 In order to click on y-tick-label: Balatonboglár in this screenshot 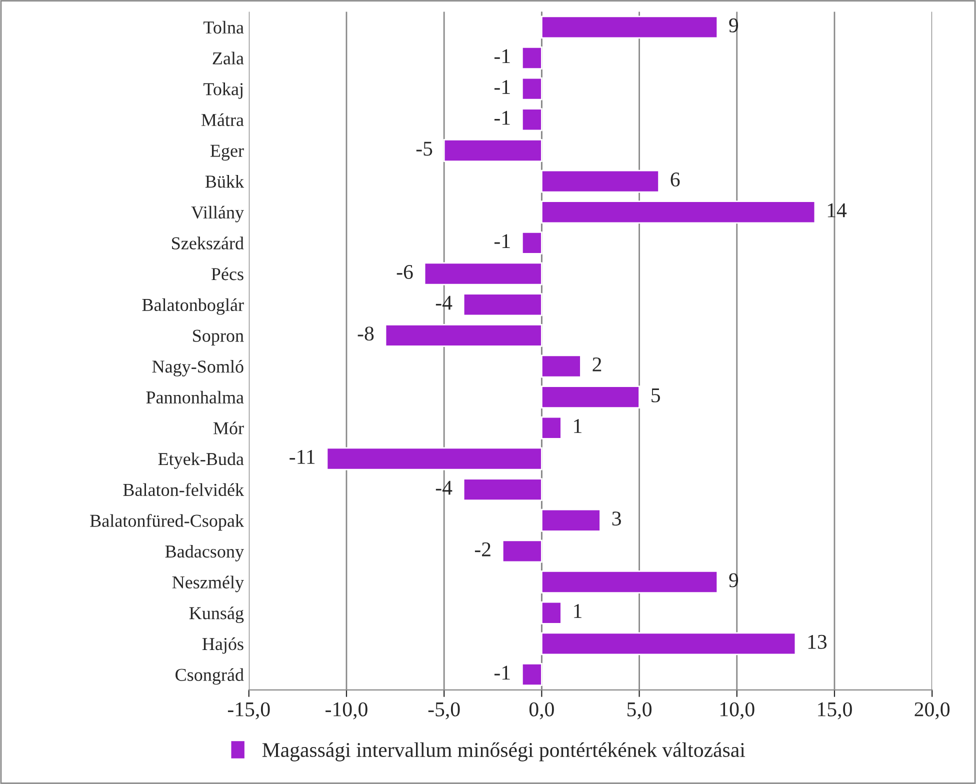, I will do `click(193, 306)`.